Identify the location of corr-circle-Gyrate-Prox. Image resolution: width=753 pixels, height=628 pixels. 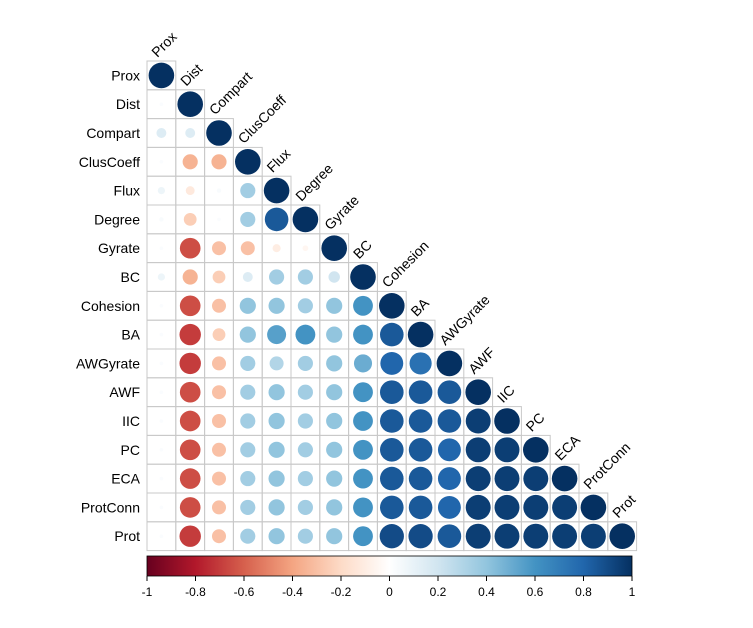
(161, 248).